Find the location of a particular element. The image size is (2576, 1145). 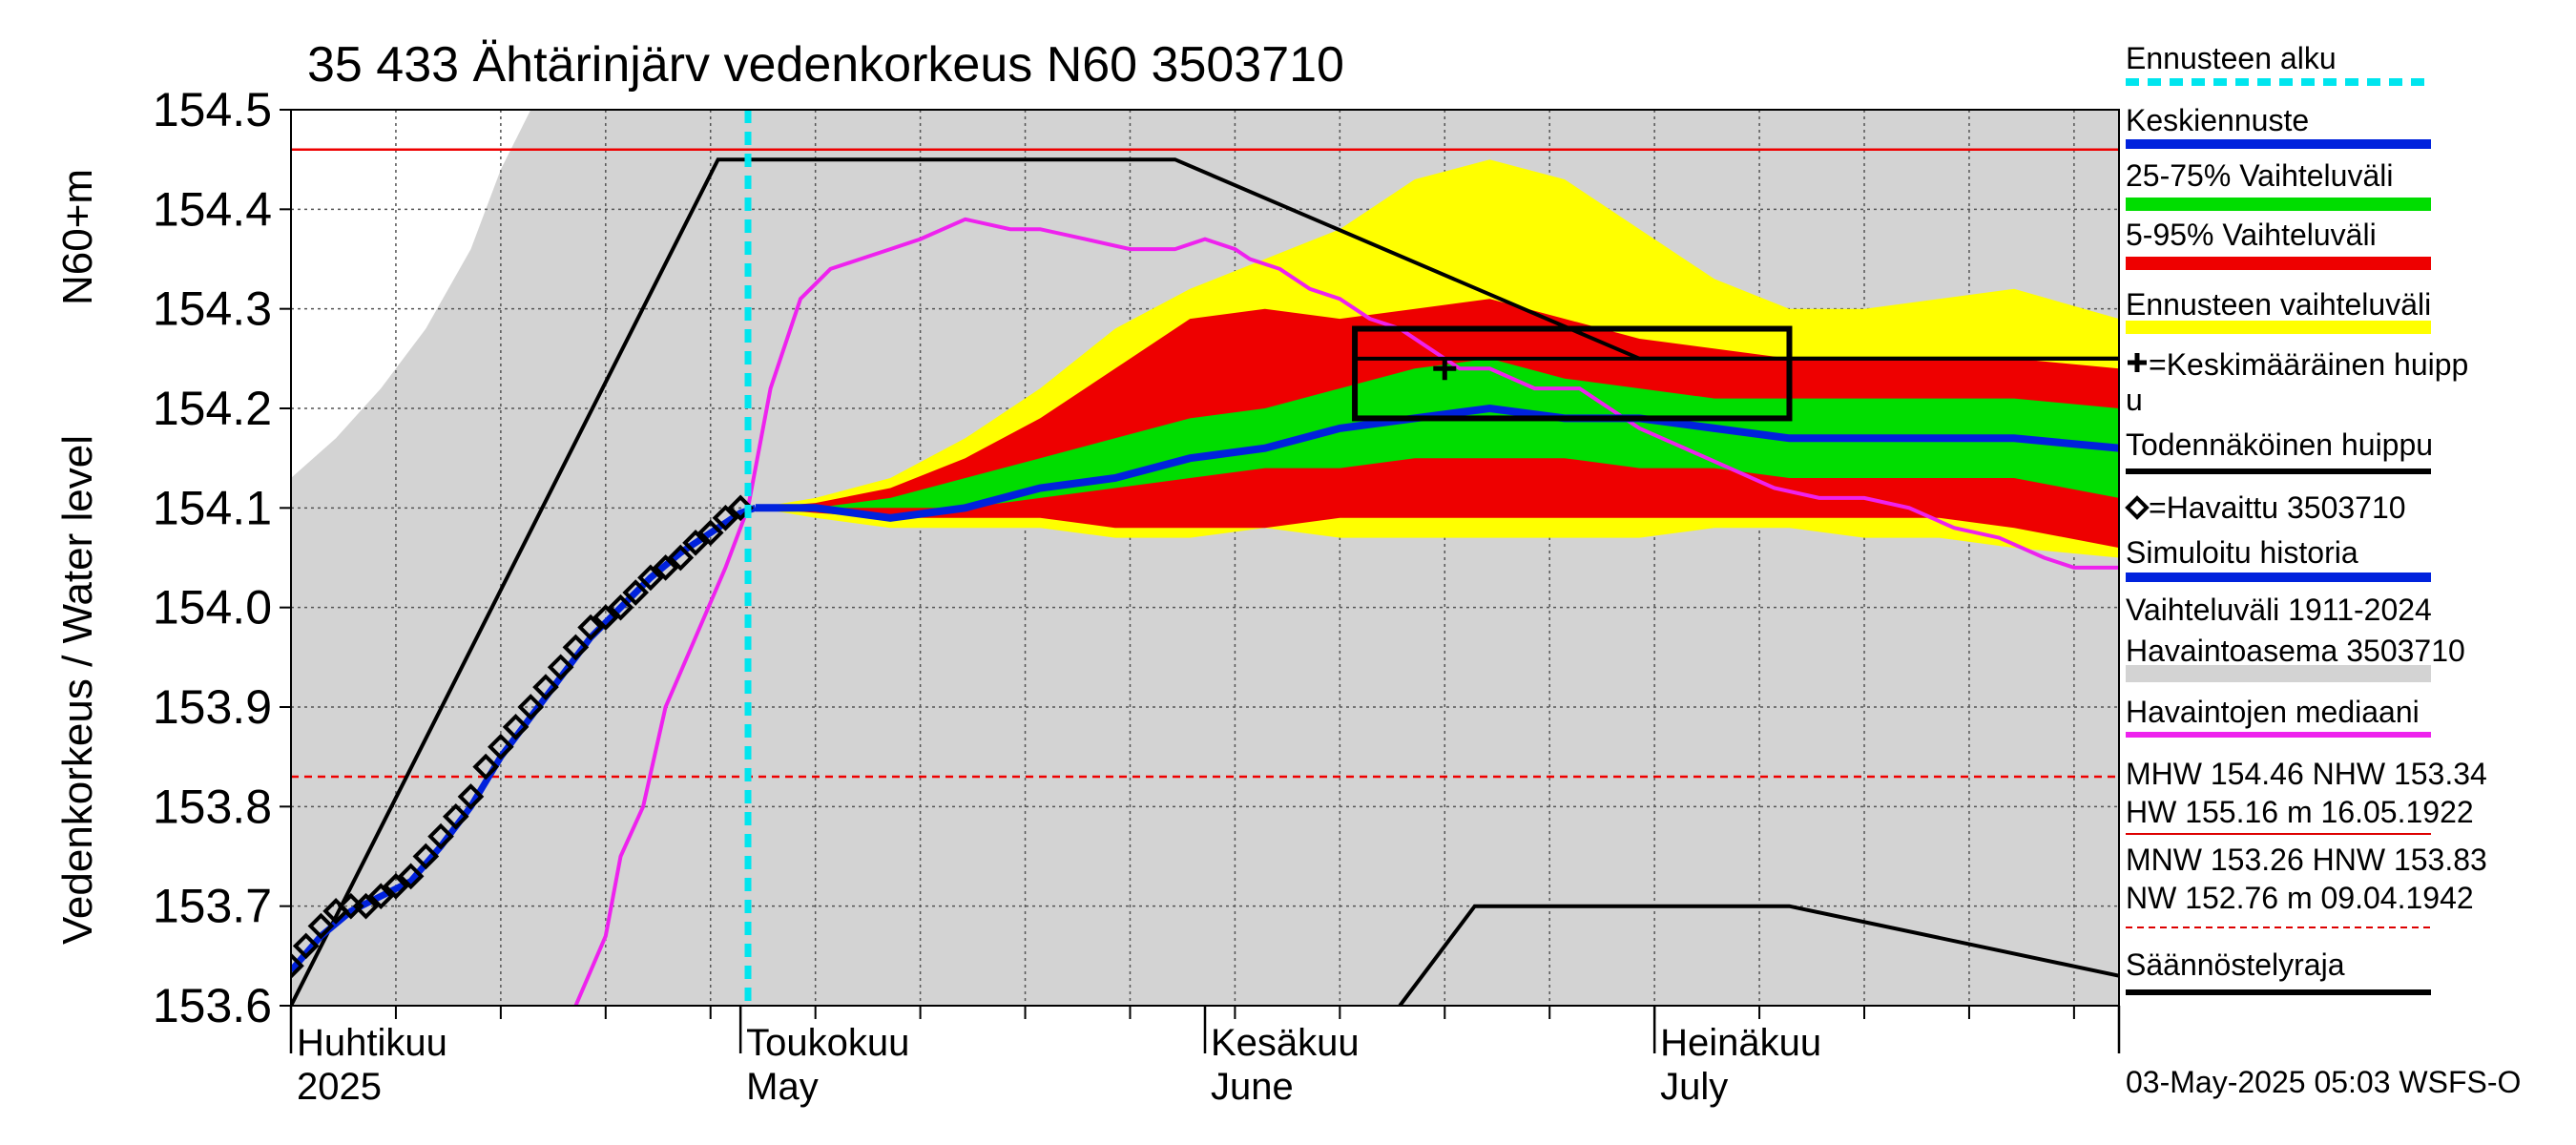

legend-label2-mean_peak: u is located at coordinates (2134, 400).